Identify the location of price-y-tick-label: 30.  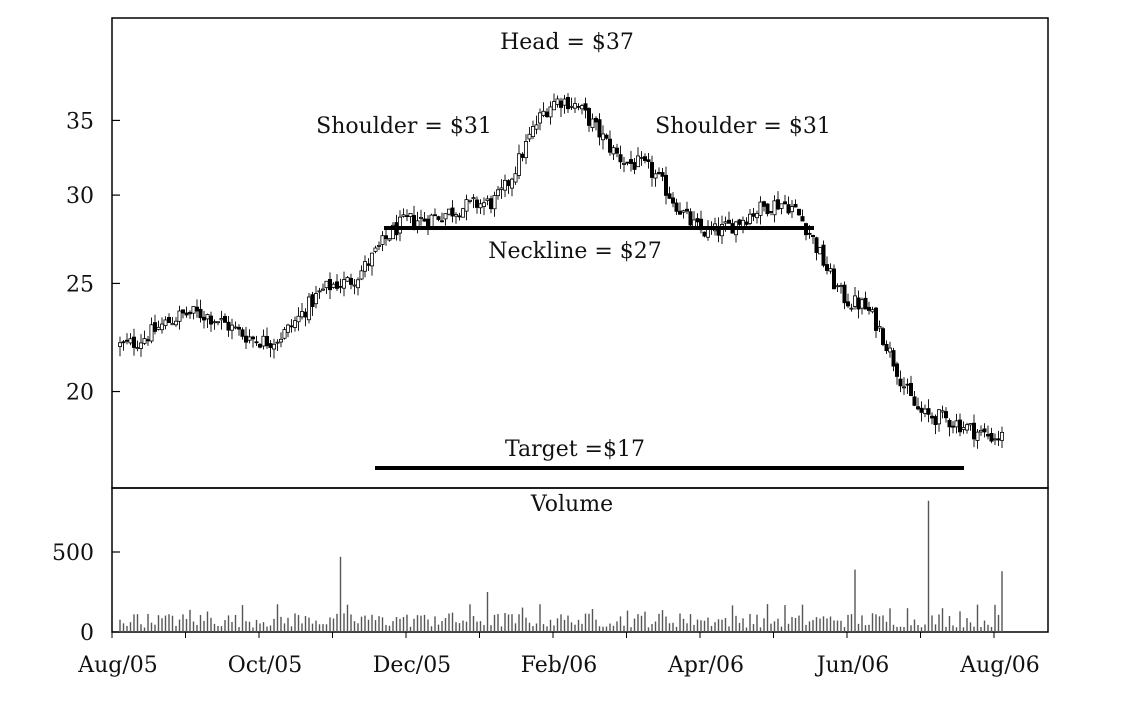
(80, 196).